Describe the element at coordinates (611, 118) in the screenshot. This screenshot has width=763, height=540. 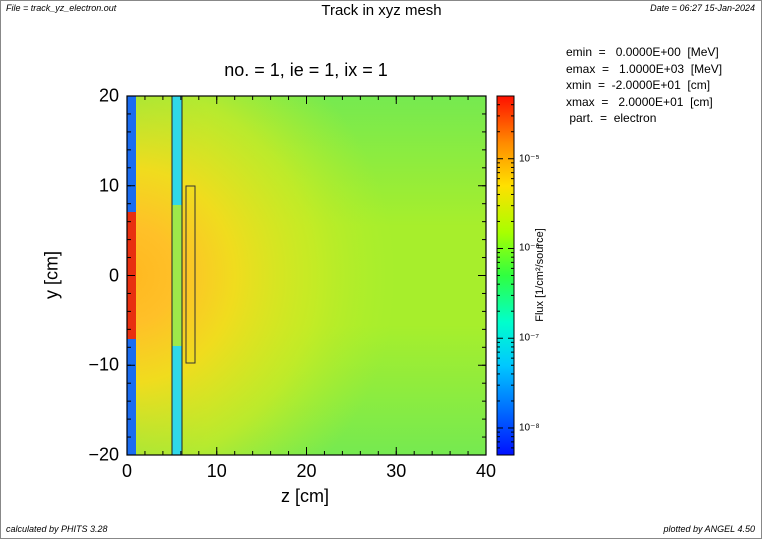
I see `info-particle: part. = electron` at that location.